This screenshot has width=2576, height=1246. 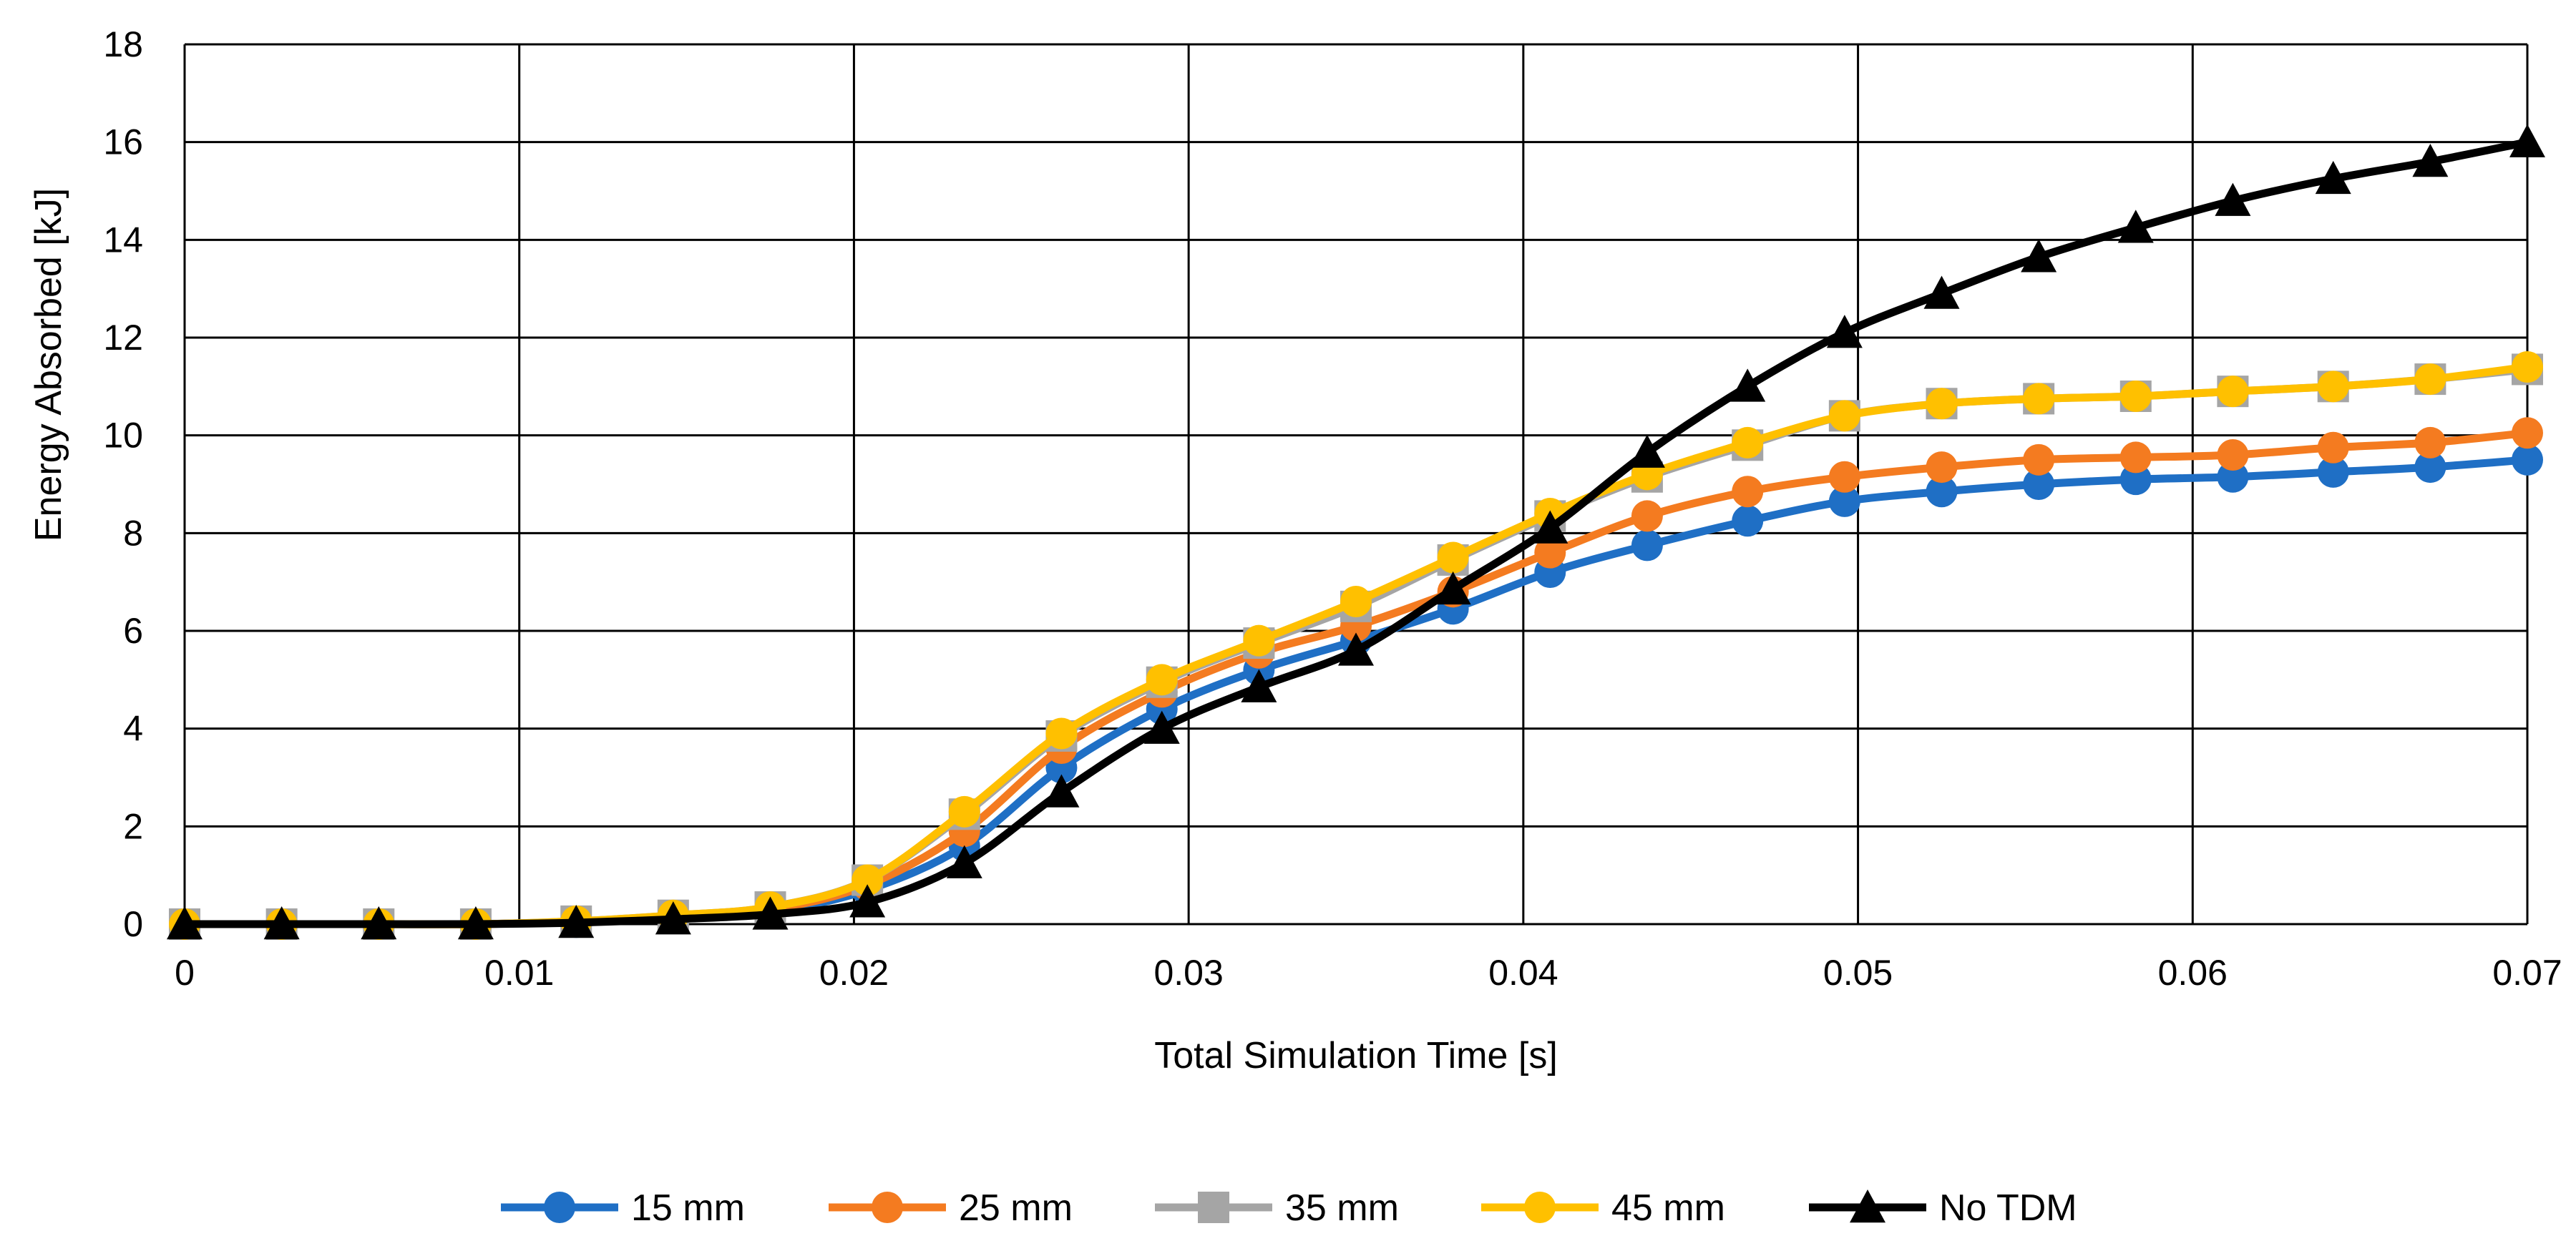 What do you see at coordinates (133, 826) in the screenshot?
I see `y-tick-label: 2` at bounding box center [133, 826].